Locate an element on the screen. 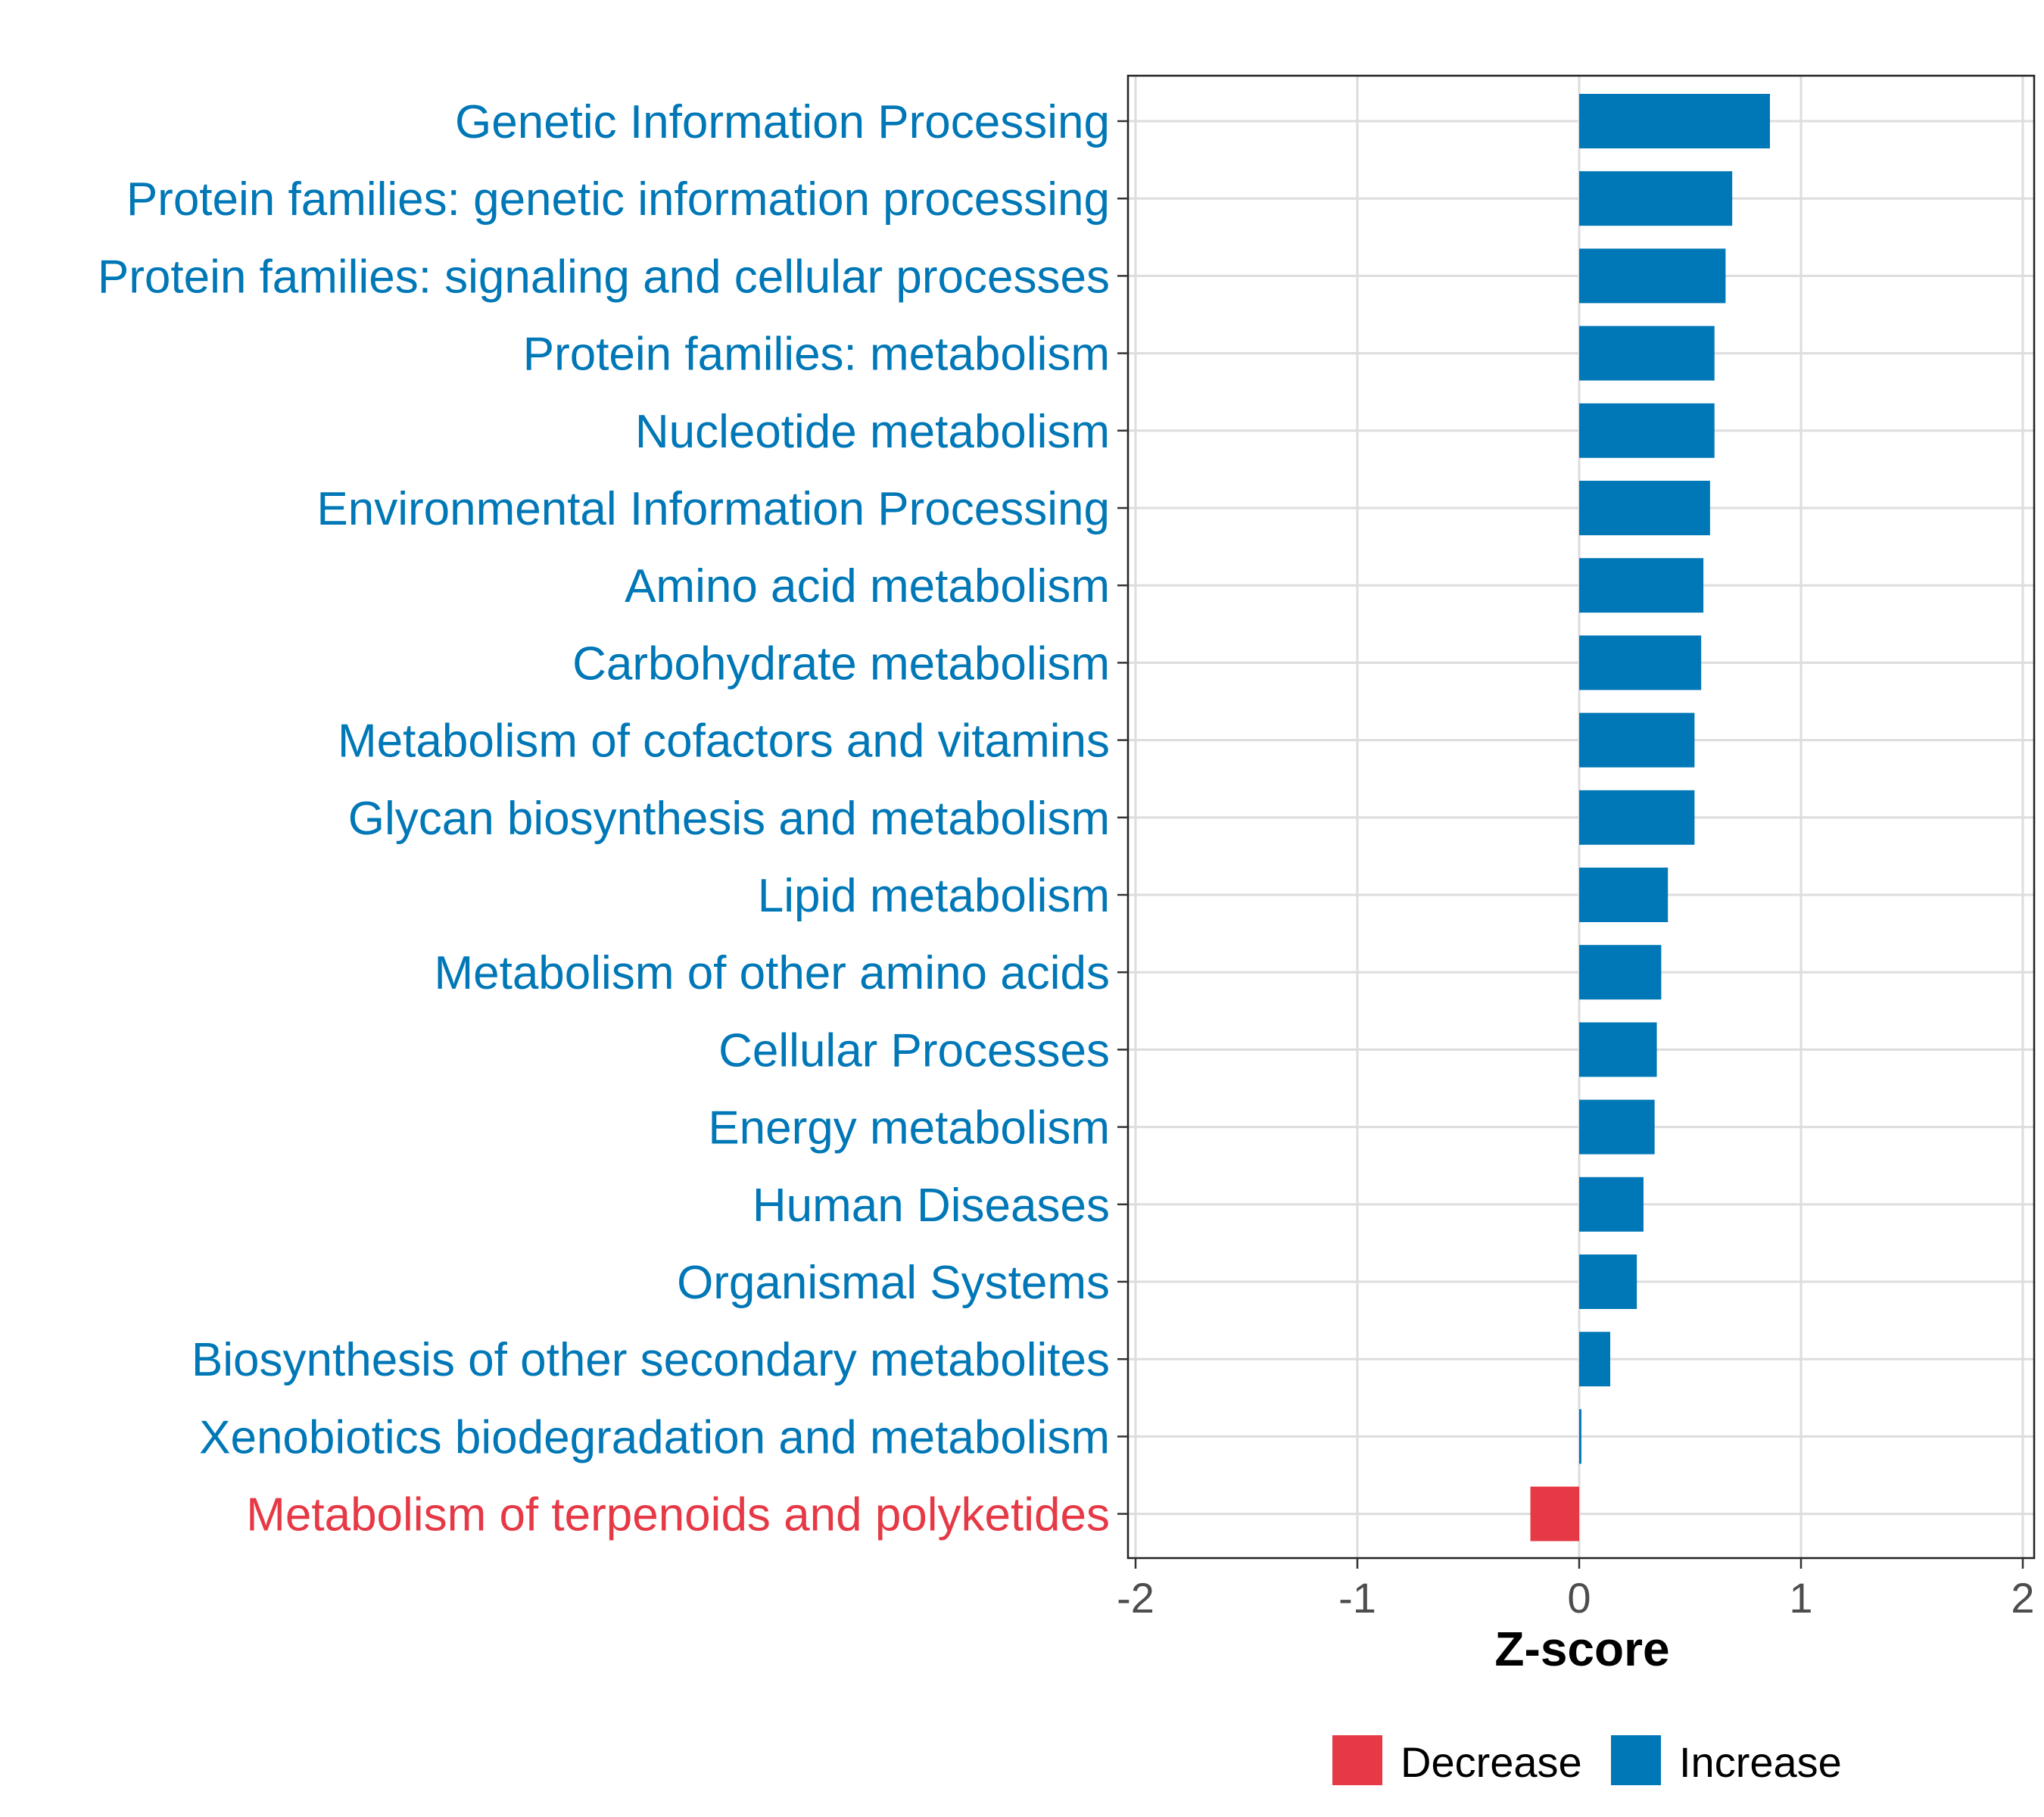 This screenshot has height=1817, width=2044. x-tick-label: 2 is located at coordinates (2022, 1598).